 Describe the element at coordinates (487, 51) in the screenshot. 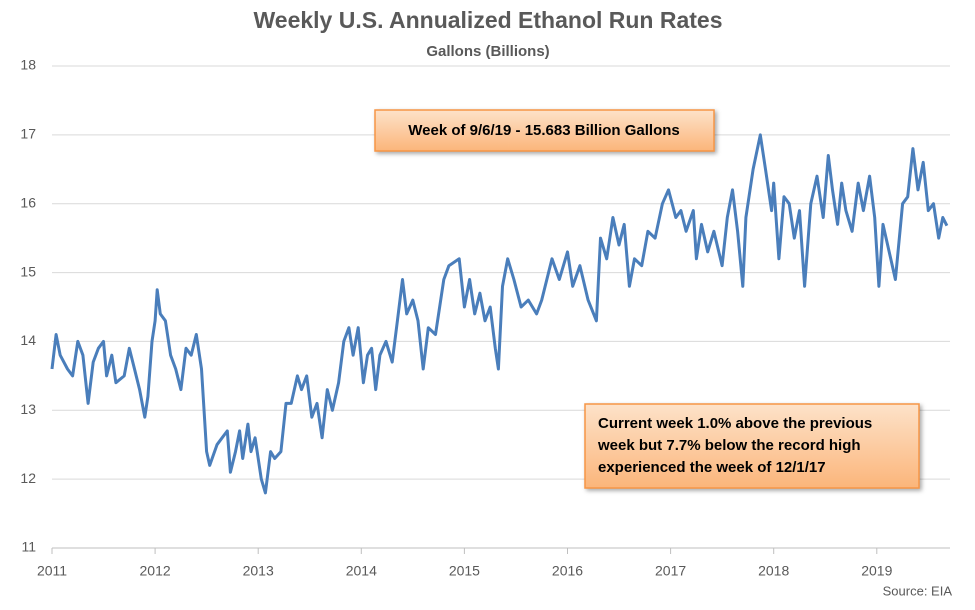

I see `chart-subtitle: Gallons (Billions)` at that location.